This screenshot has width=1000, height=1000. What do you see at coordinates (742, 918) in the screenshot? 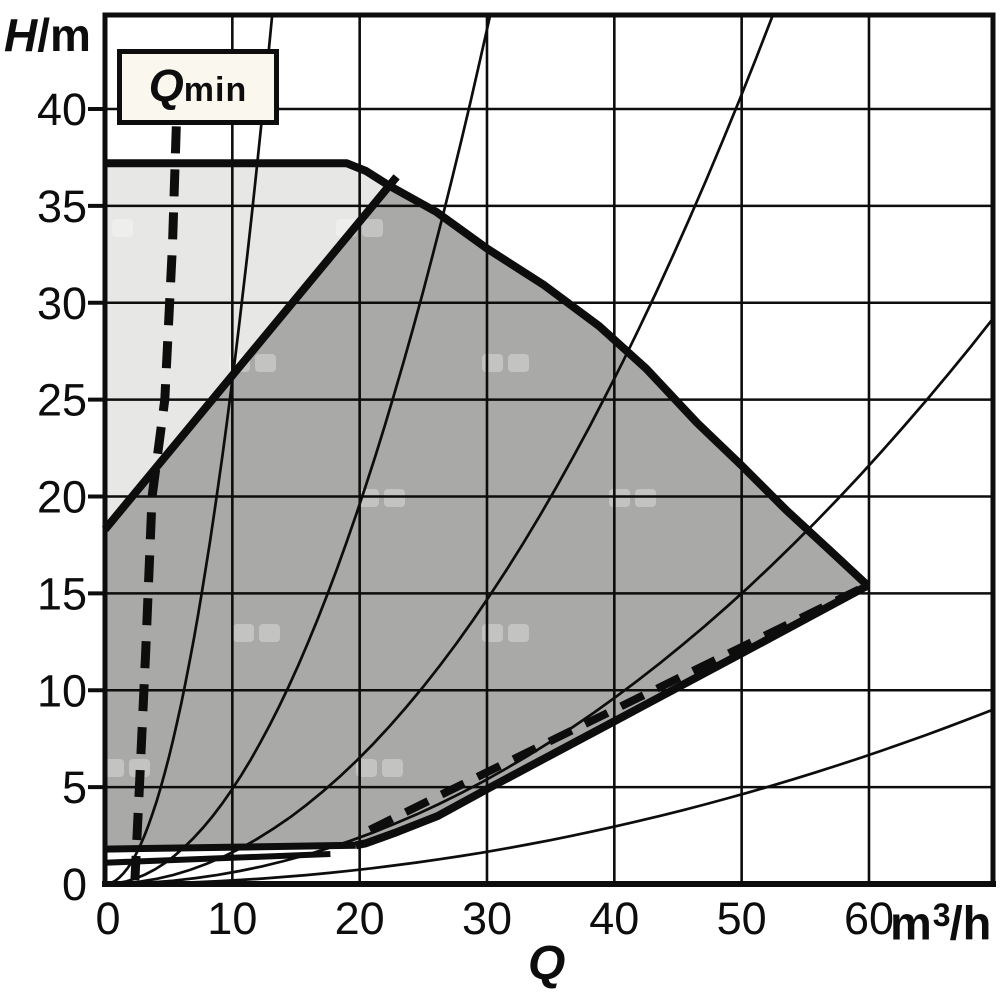
I see `x-tick-label: 50` at bounding box center [742, 918].